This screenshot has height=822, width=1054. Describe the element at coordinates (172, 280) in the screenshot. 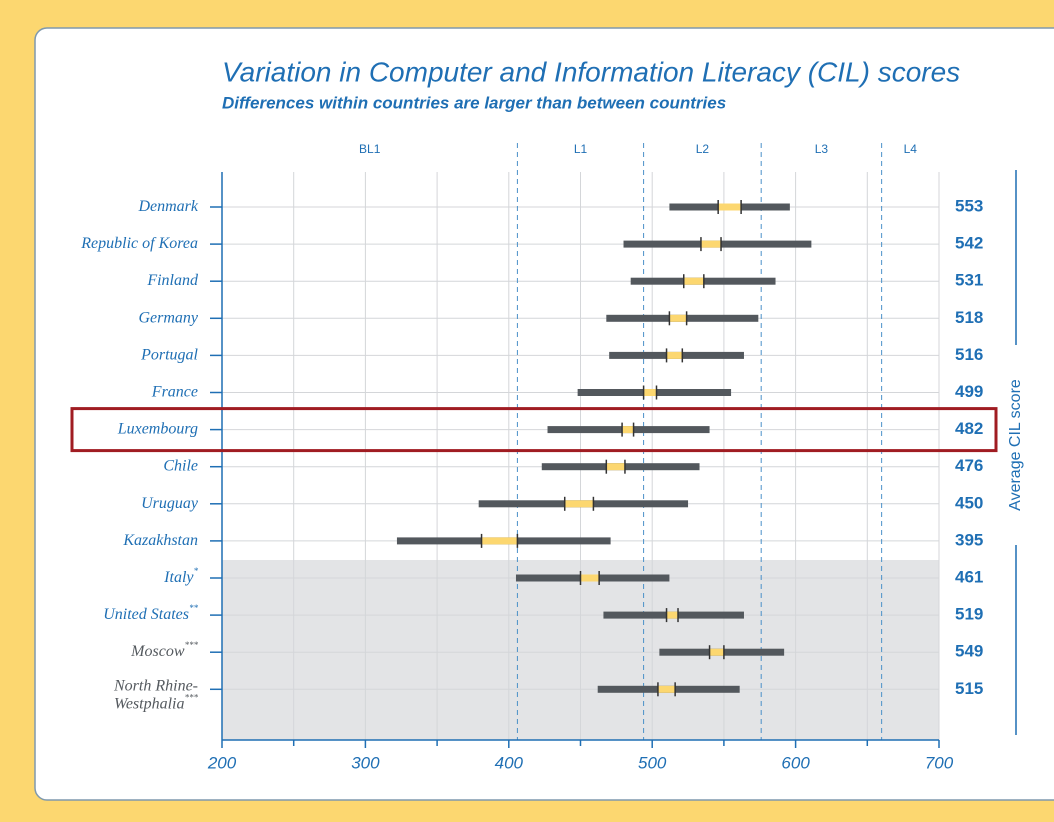

I see `category-label: Finland` at that location.